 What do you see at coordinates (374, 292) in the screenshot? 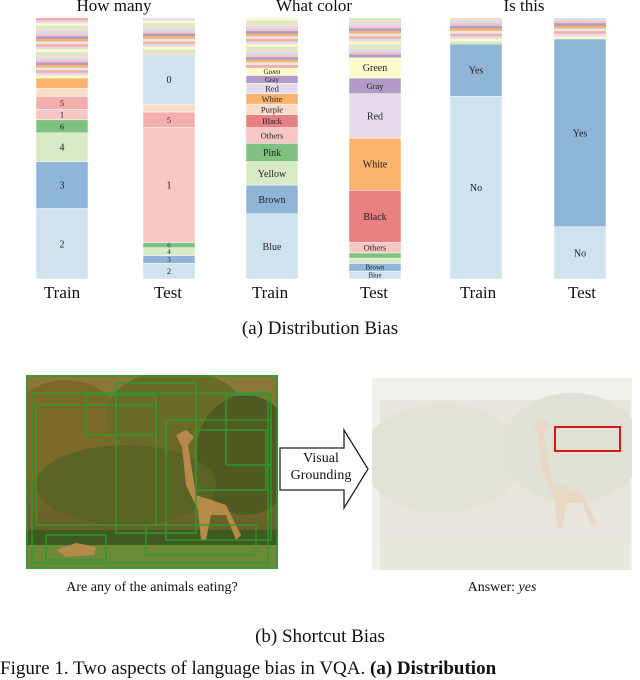
I see `bar-label-what-color-test: Test` at bounding box center [374, 292].